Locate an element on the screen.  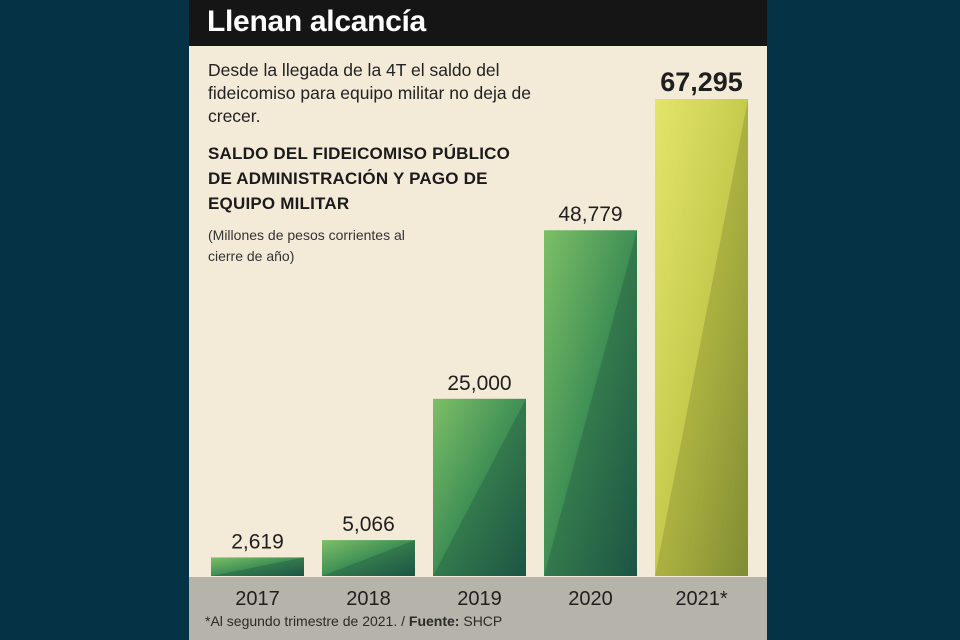
value-label: 67,295 is located at coordinates (701, 82).